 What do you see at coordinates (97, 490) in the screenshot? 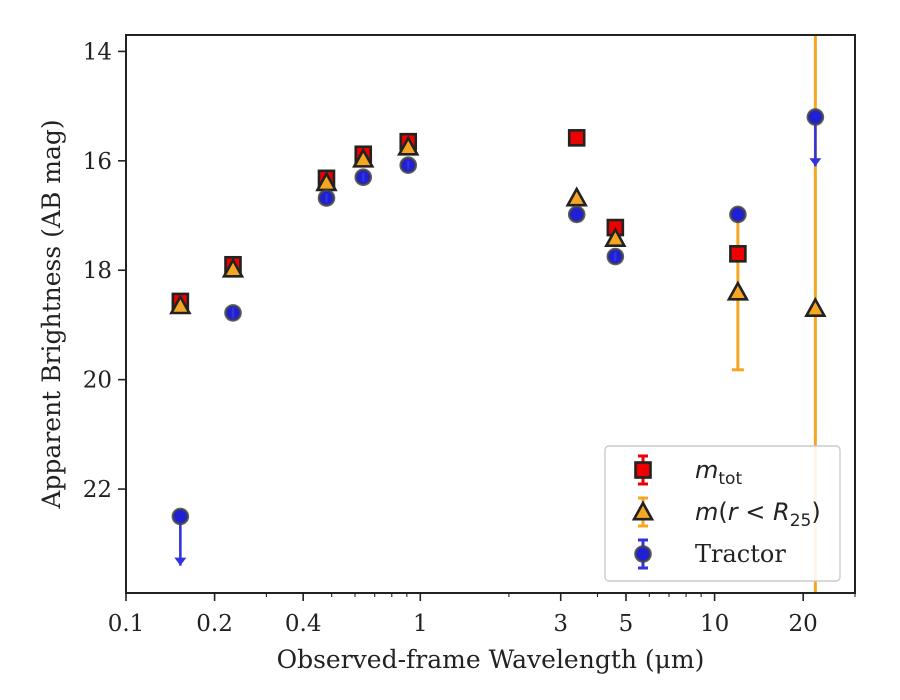
I see `y-tick-label: 22` at bounding box center [97, 490].